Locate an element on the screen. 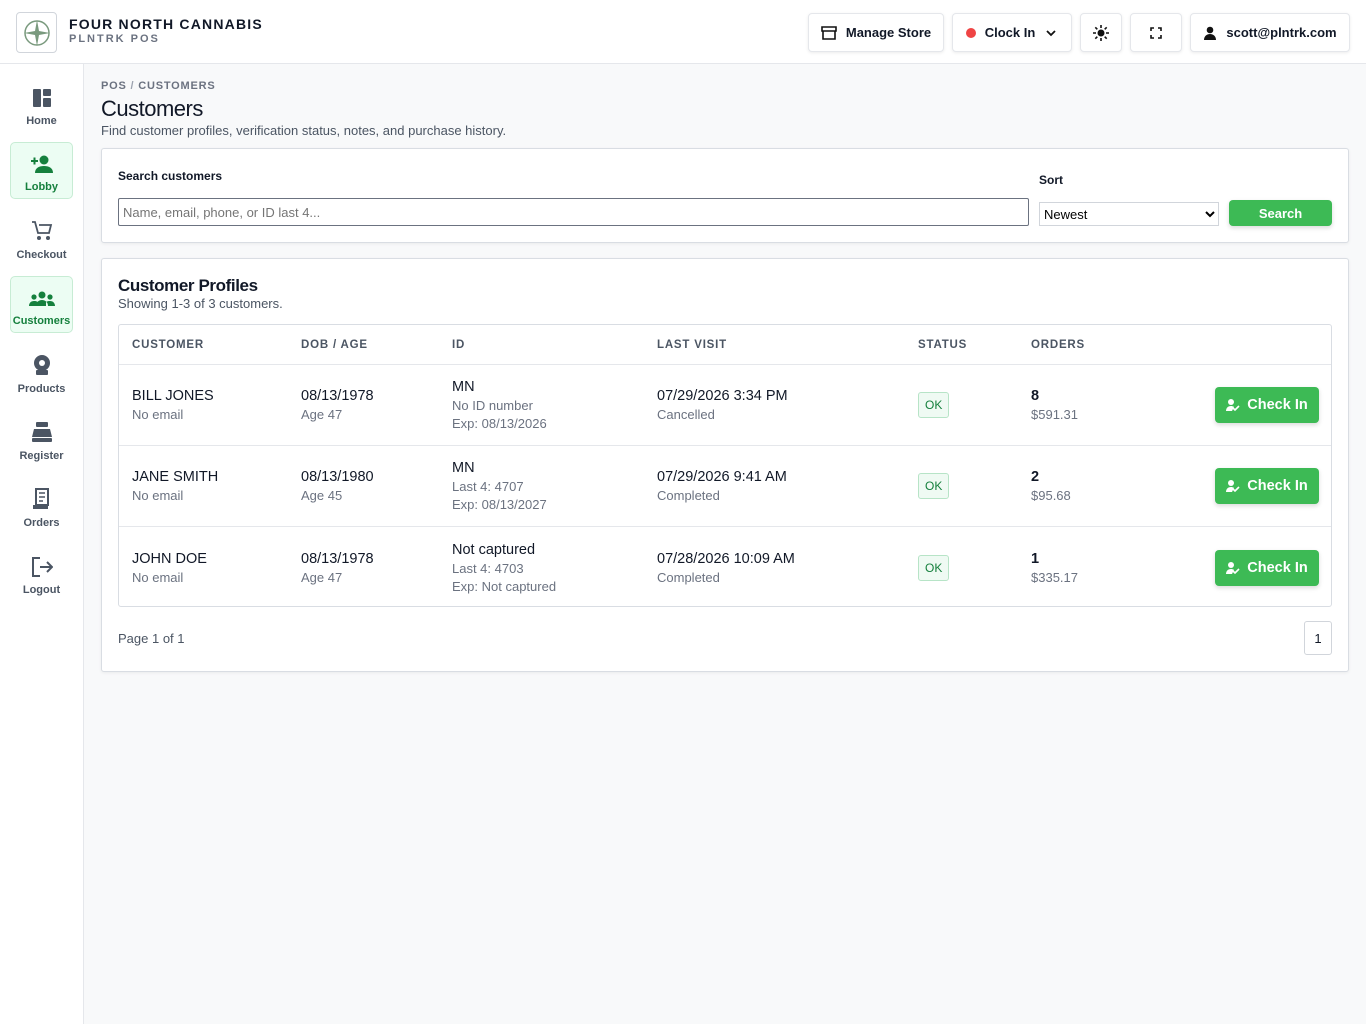  nav-label: Customers is located at coordinates (41, 321).